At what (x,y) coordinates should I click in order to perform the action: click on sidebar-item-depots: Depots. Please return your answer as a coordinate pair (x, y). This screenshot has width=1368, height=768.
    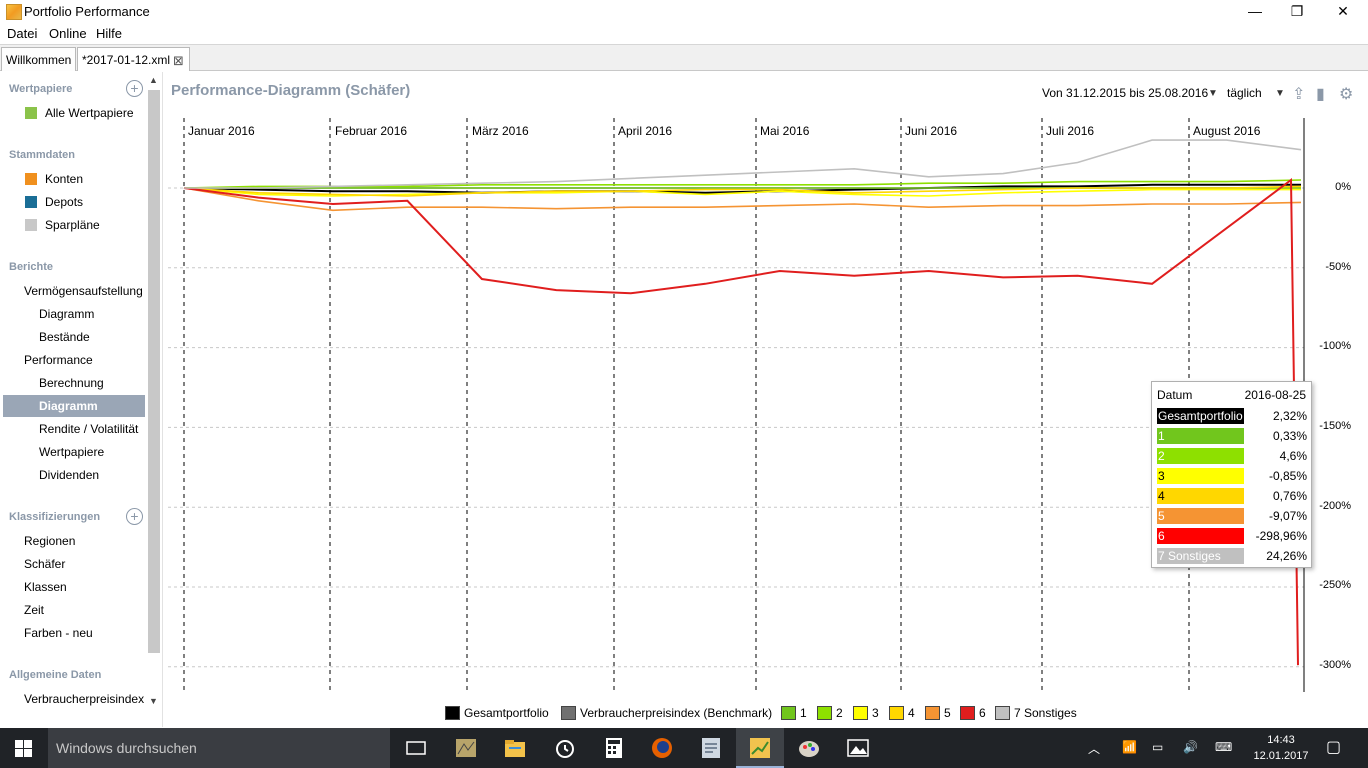
    Looking at the image, I should click on (84, 202).